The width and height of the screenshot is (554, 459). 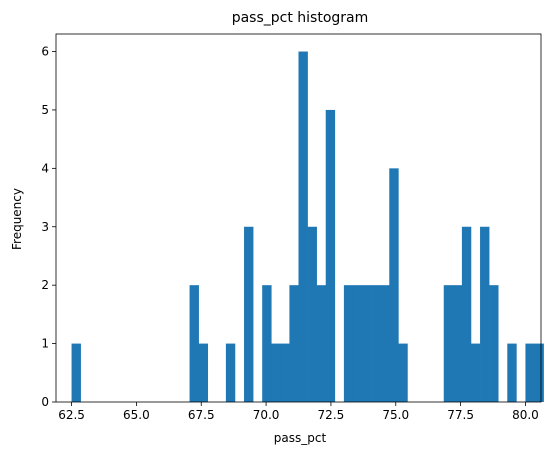 What do you see at coordinates (201, 415) in the screenshot?
I see `x-tick-label: 67.5` at bounding box center [201, 415].